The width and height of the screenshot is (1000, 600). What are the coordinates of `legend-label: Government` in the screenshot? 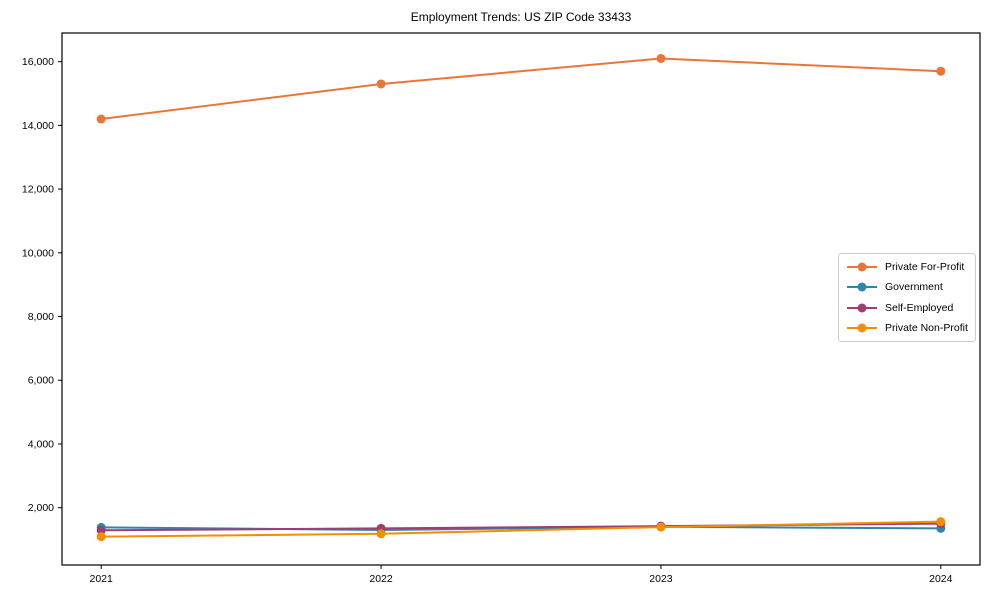 It's located at (914, 287).